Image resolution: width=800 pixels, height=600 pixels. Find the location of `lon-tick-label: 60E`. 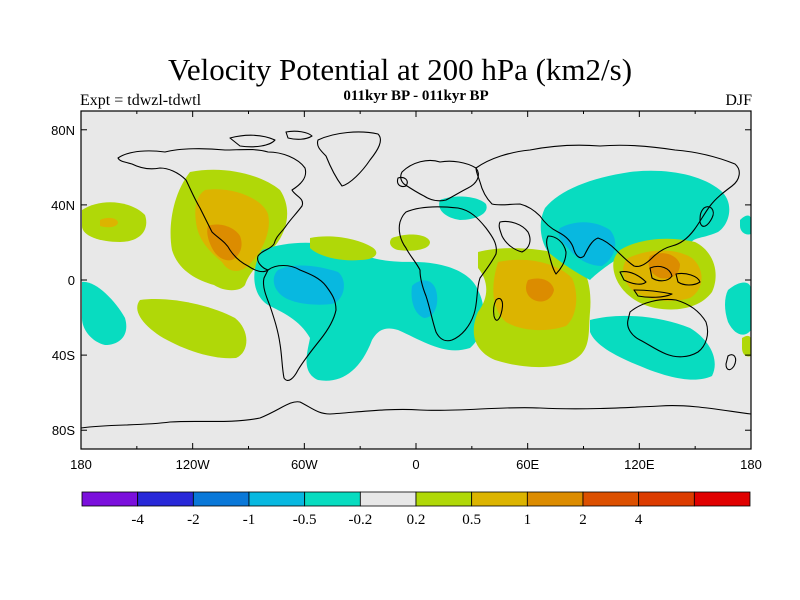

lon-tick-label: 60E is located at coordinates (527, 464).